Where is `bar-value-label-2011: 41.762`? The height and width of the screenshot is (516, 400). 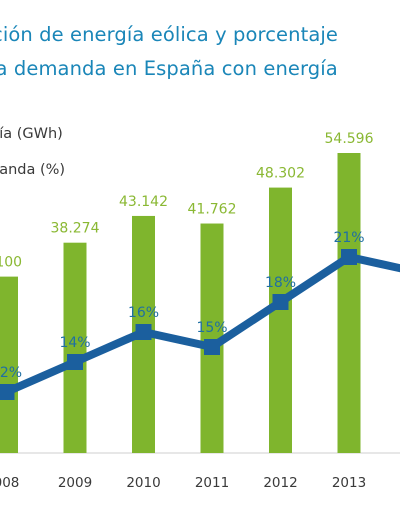
bar-value-label-2011: 41.762 is located at coordinates (212, 210).